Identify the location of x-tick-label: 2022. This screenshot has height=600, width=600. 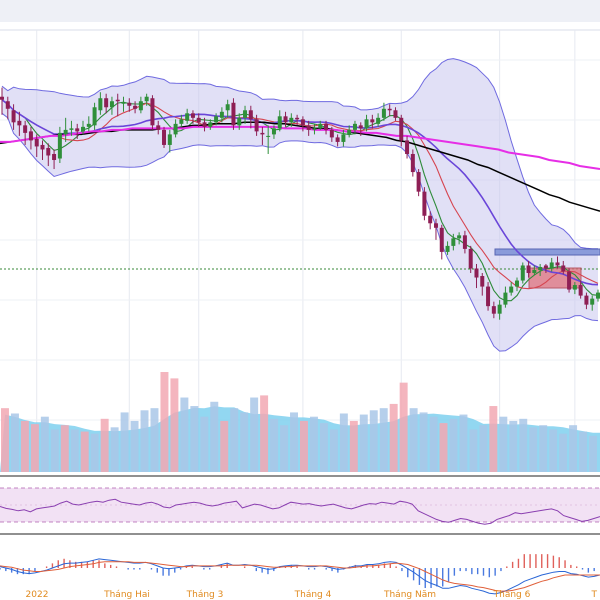
(37, 595).